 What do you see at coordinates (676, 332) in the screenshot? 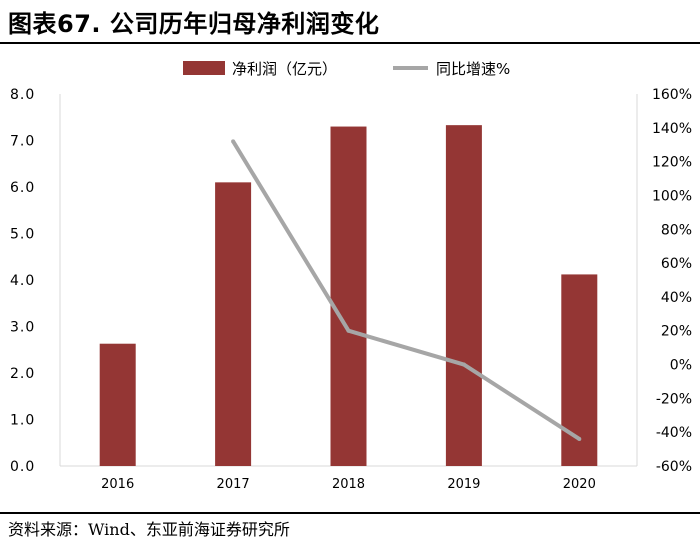
I see `y-right-tick-label: 20%` at bounding box center [676, 332].